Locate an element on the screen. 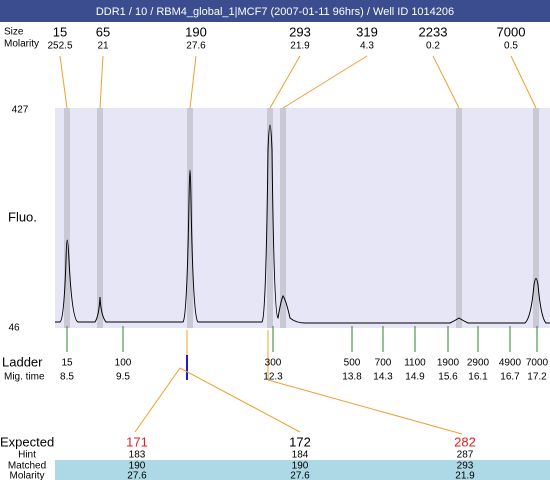  ladder-time: 16.7 is located at coordinates (510, 377).